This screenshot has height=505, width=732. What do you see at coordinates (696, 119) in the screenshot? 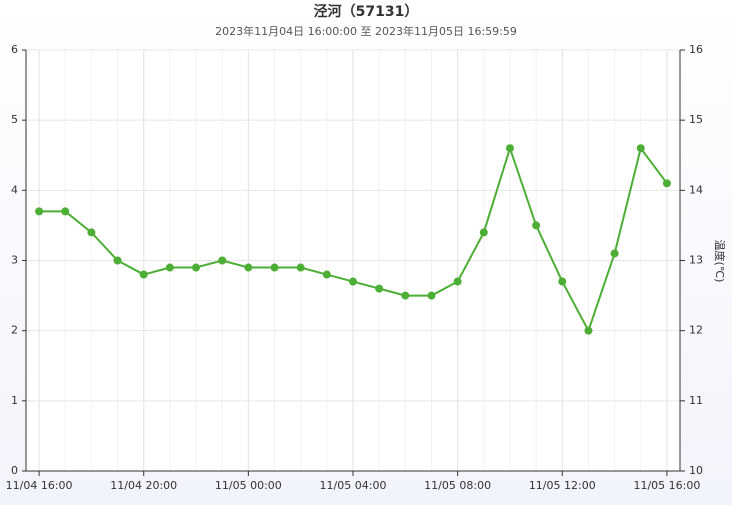
I see `y2-tick-label: 15` at bounding box center [696, 119].